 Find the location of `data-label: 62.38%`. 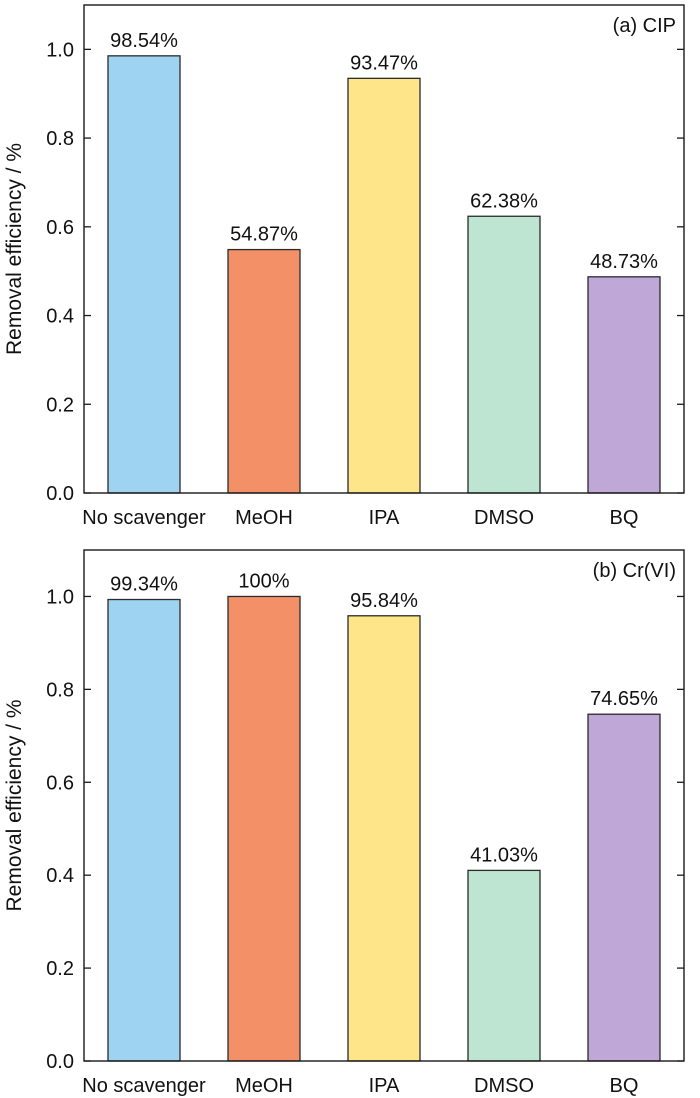

data-label: 62.38% is located at coordinates (504, 201).